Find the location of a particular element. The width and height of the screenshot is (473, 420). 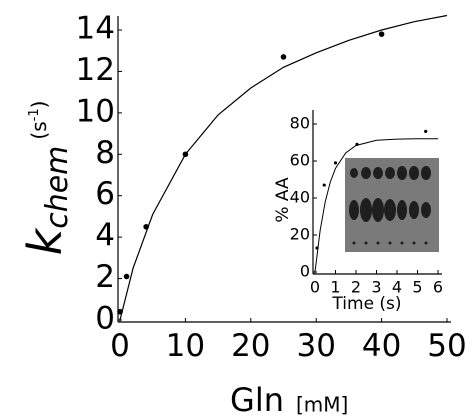

x-axis-label: Gln is located at coordinates (257, 400).